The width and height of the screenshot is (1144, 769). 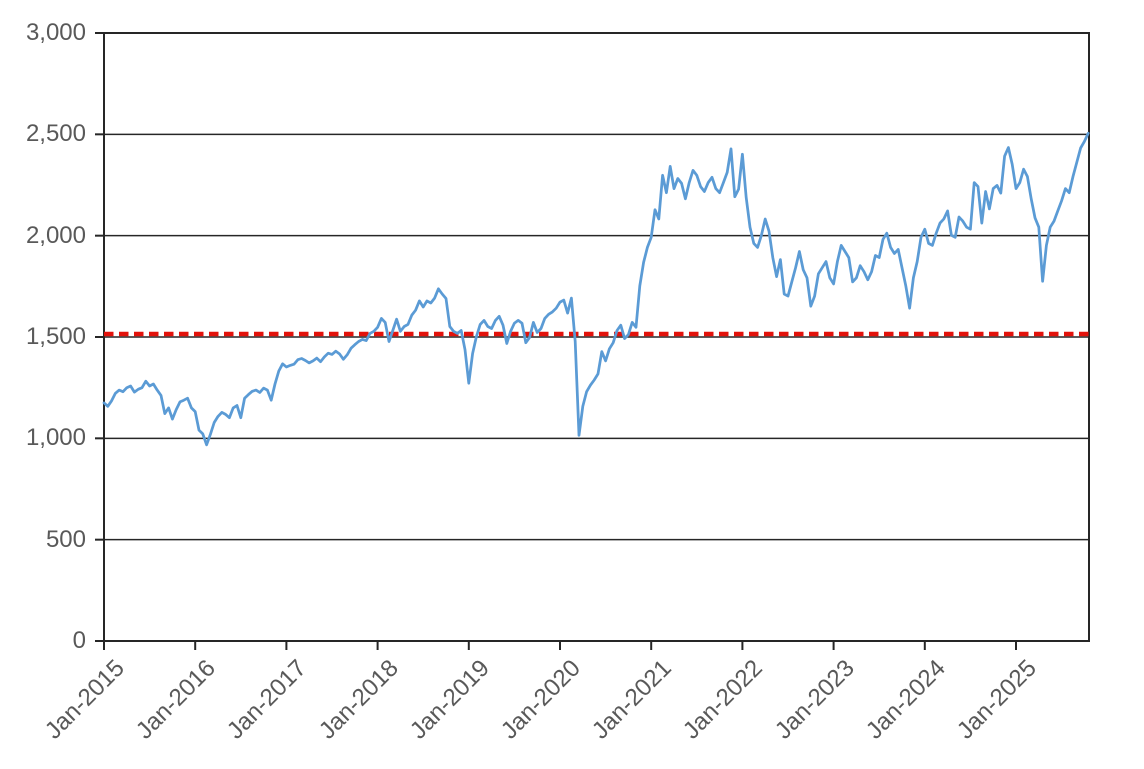 What do you see at coordinates (55, 235) in the screenshot?
I see `y-axis-tick-label: 2,000` at bounding box center [55, 235].